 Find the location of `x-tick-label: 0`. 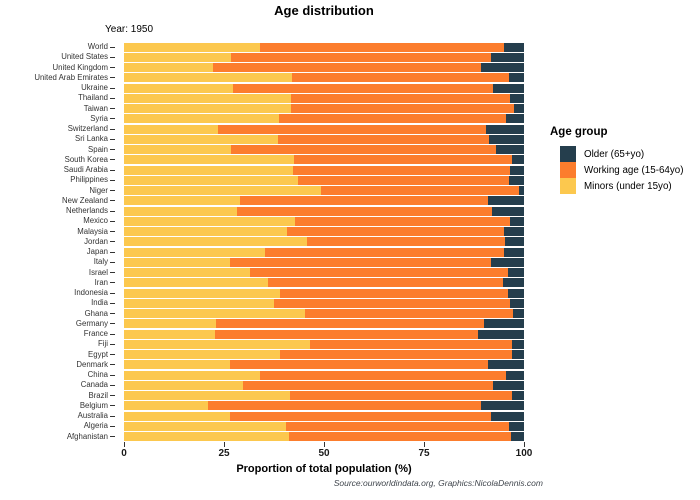

x-tick-label: 0 is located at coordinates (124, 453).